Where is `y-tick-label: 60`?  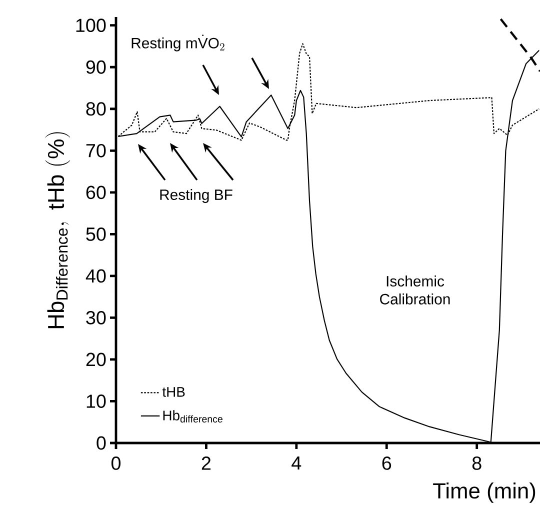
y-tick-label: 60 is located at coordinates (96, 193).